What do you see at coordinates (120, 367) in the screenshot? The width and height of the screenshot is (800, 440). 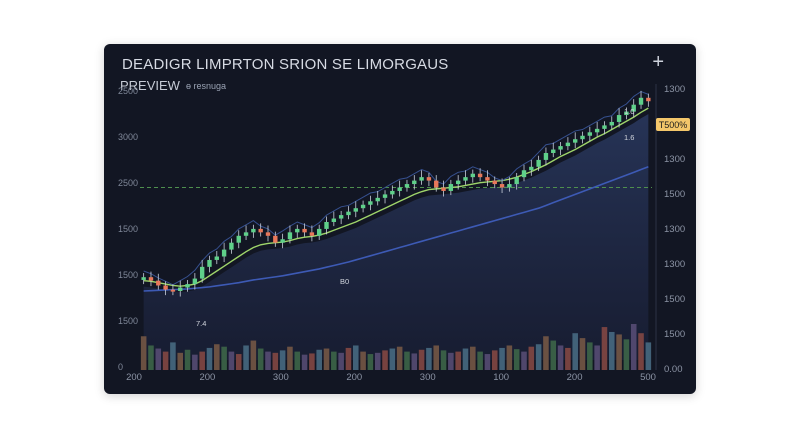 I see `left-y-tick-label: 0` at bounding box center [120, 367].